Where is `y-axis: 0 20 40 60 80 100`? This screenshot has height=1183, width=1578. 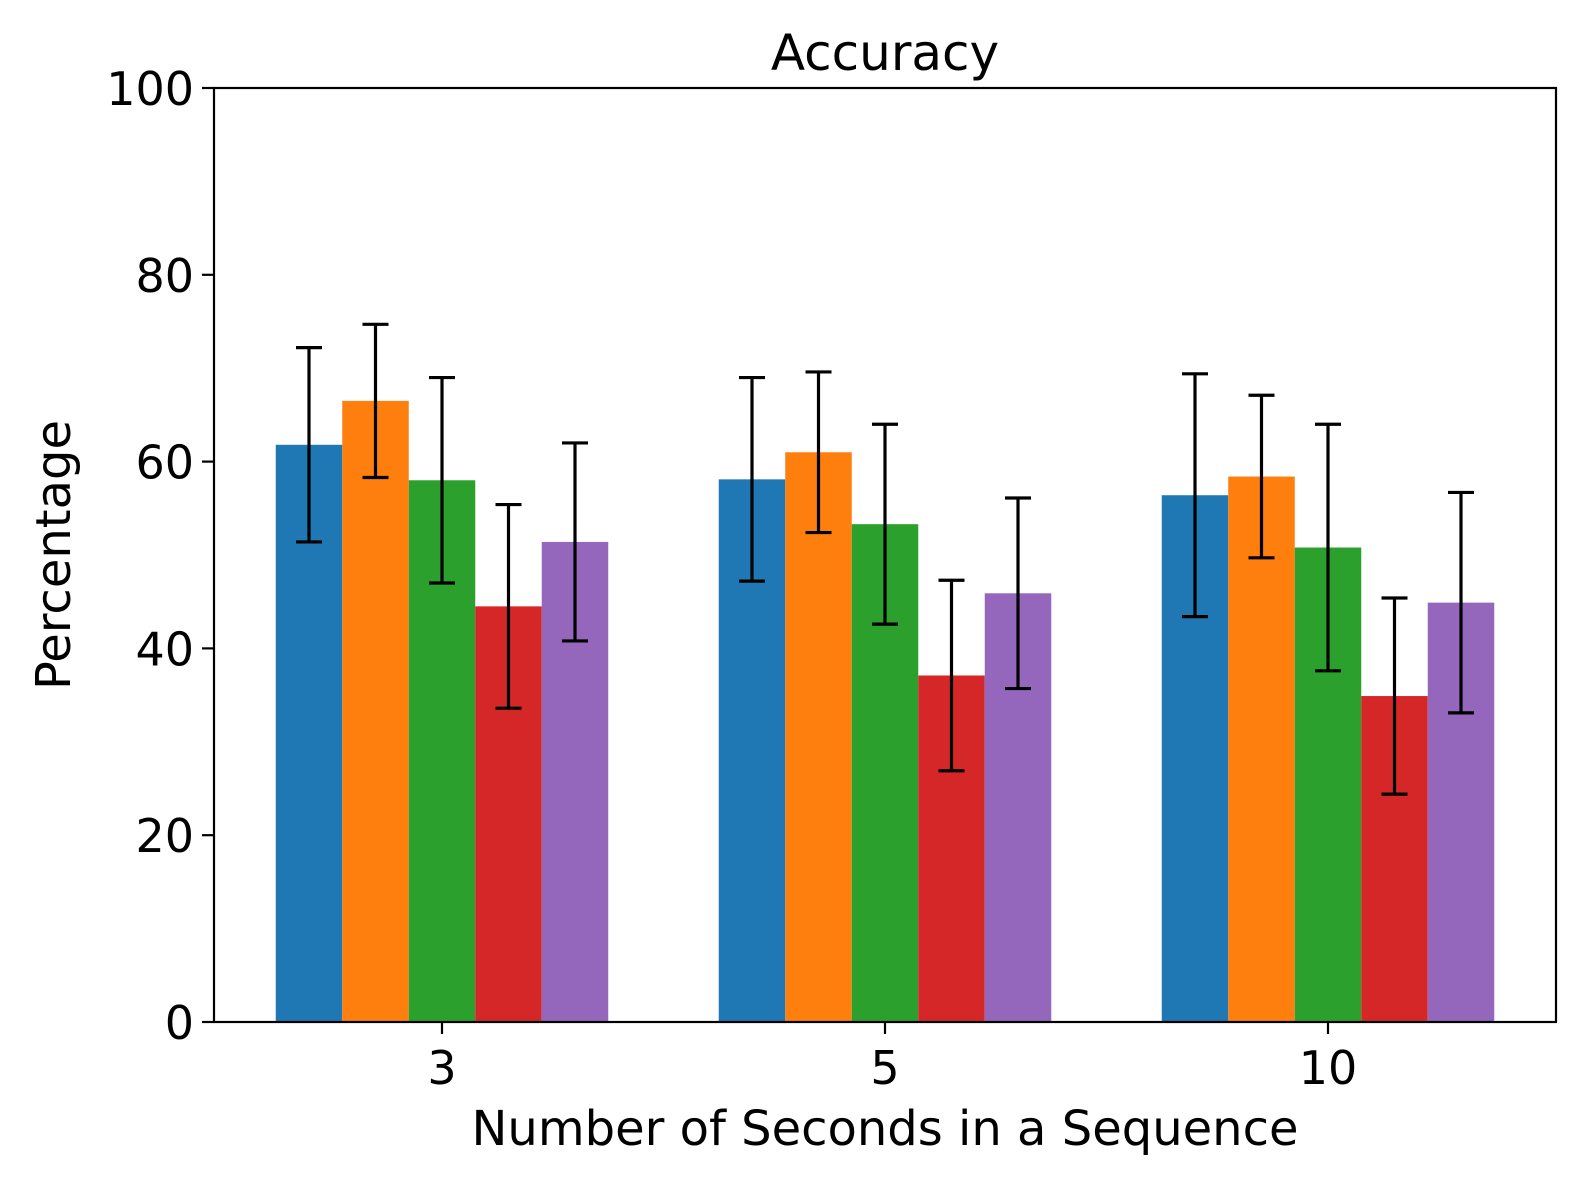
y-axis: 0 20 40 60 80 100 is located at coordinates (160, 556).